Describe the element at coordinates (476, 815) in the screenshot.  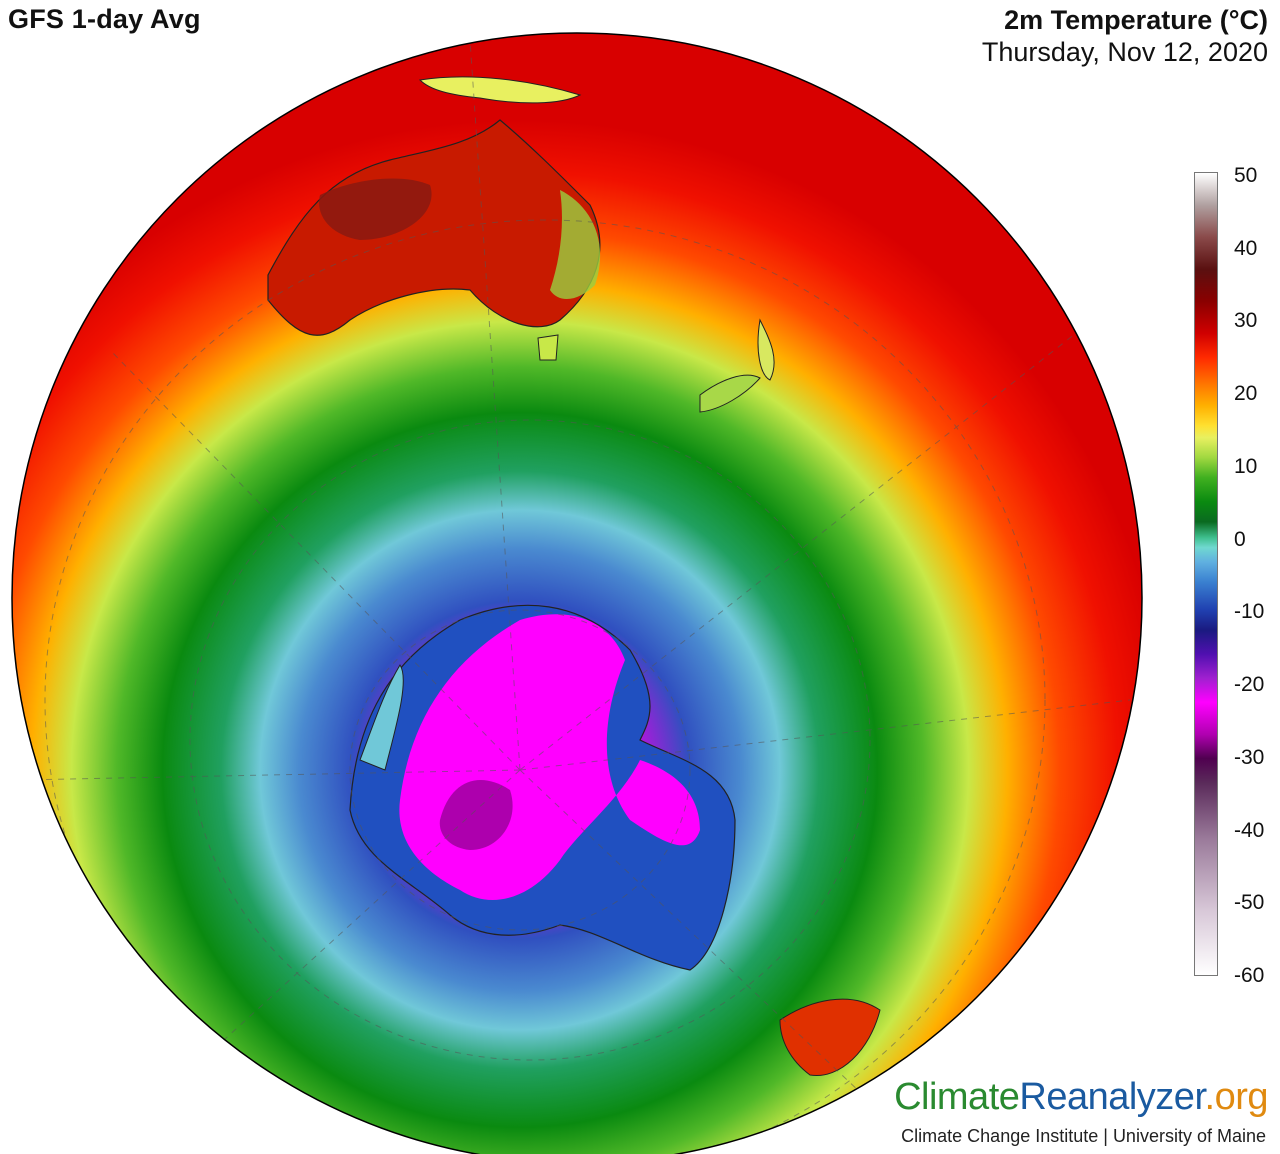
I see `antarctica-deep-cold` at that location.